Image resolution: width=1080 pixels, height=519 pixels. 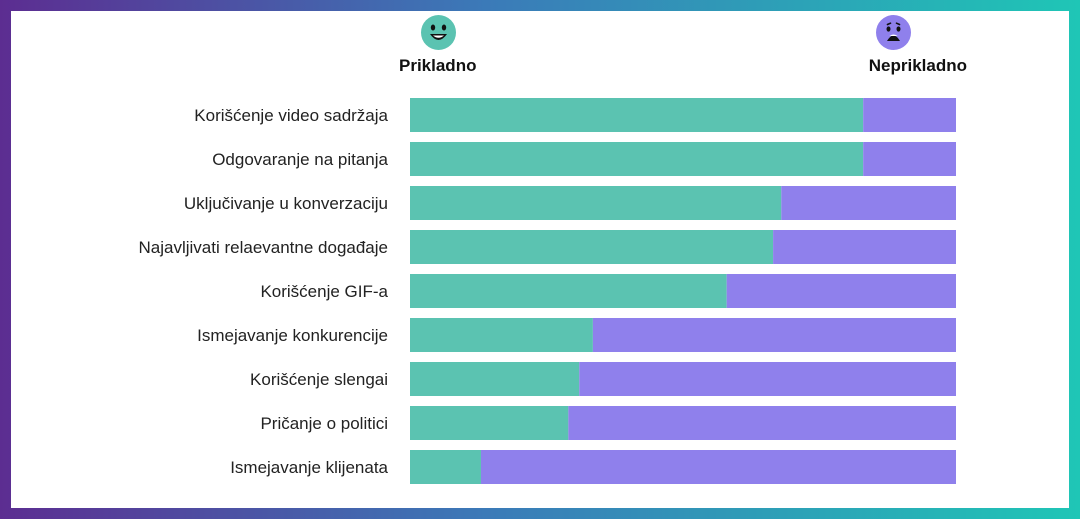 What do you see at coordinates (319, 379) in the screenshot?
I see `category-label: Korišćenje slengai` at bounding box center [319, 379].